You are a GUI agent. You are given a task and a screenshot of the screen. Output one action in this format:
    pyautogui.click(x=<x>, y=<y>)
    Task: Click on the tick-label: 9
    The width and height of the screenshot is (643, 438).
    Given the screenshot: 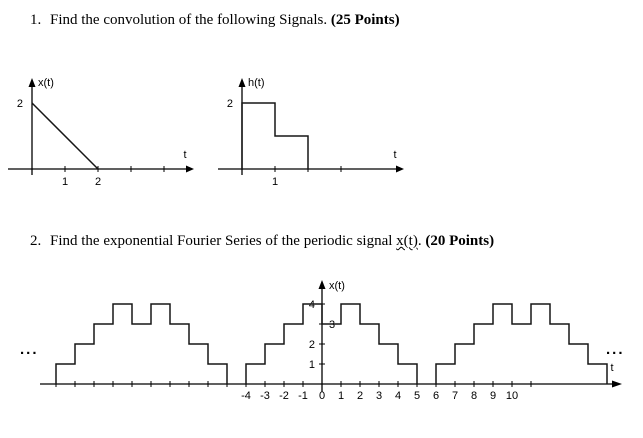 What is the action you would take?
    pyautogui.click(x=493, y=396)
    